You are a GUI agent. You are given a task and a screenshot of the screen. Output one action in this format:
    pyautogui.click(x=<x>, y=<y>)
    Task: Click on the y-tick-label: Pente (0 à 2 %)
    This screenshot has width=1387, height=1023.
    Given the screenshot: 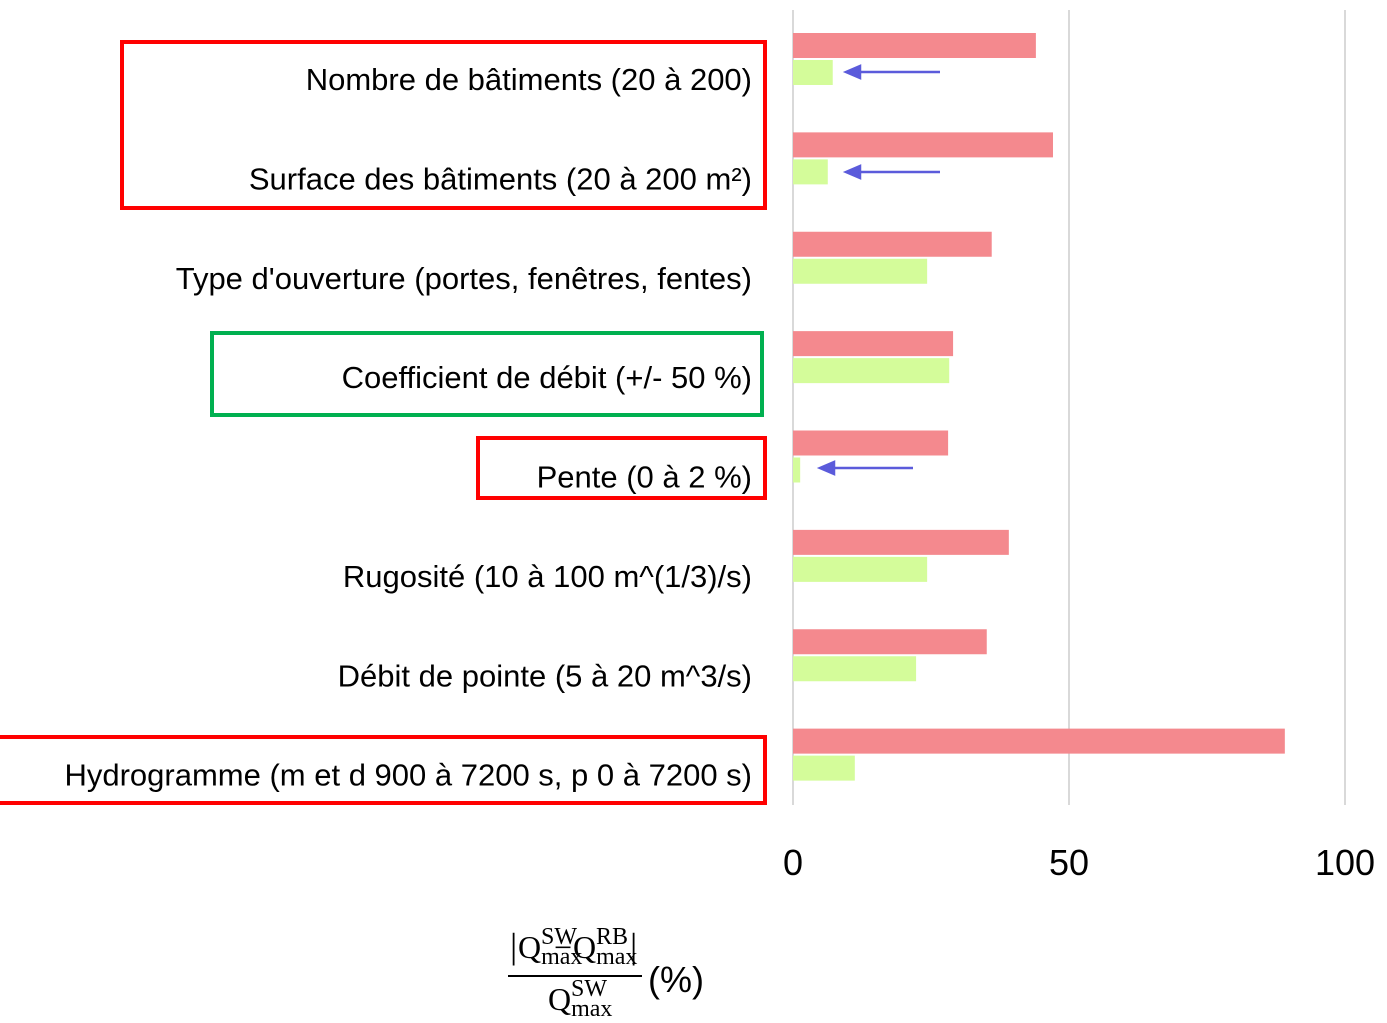 What is the action you would take?
    pyautogui.click(x=644, y=477)
    